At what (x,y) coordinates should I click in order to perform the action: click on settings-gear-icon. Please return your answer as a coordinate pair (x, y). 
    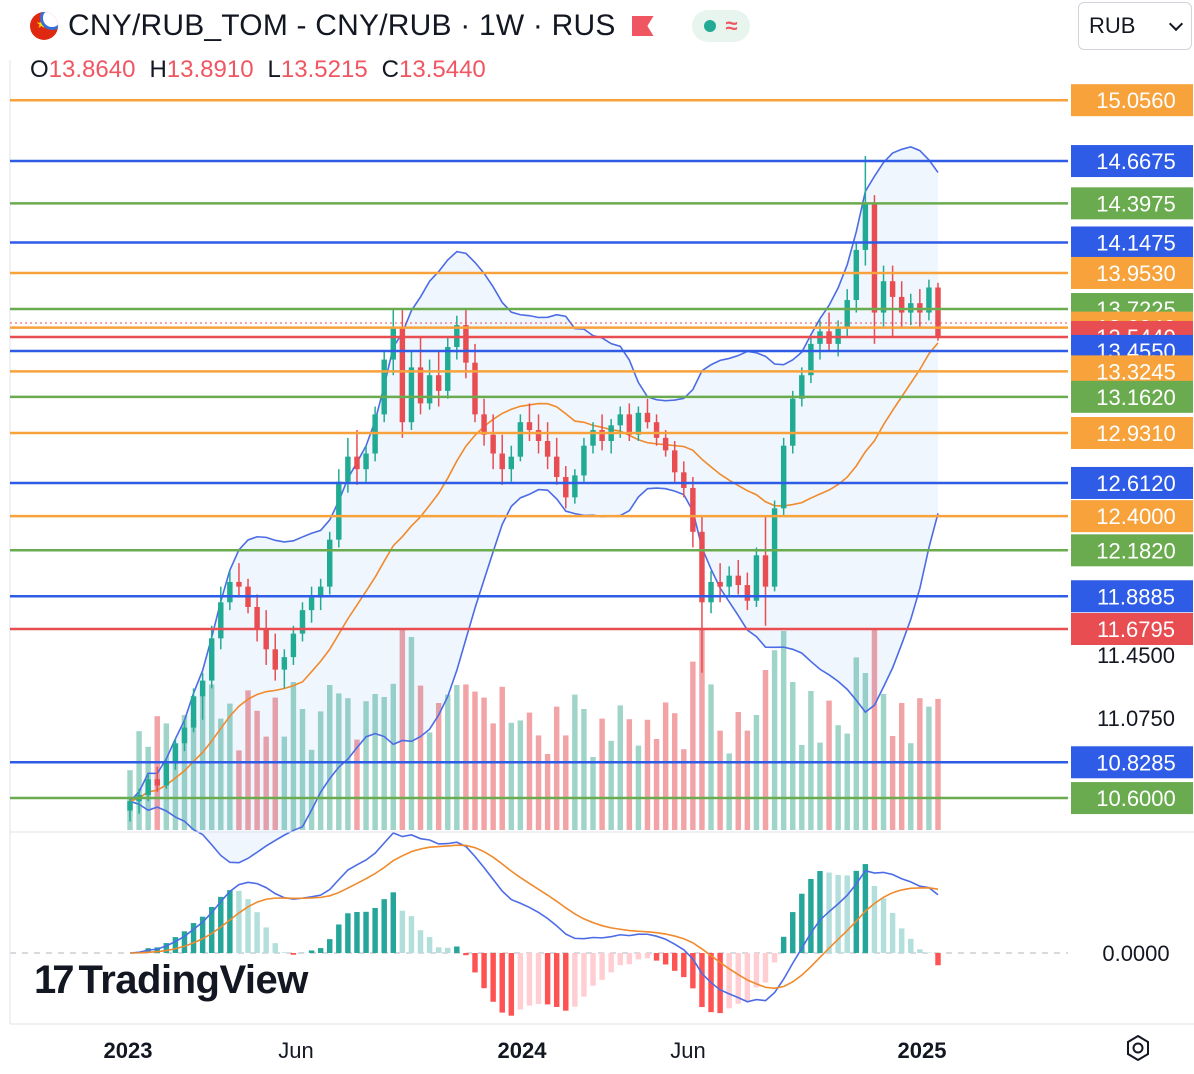
    Looking at the image, I should click on (1138, 1048).